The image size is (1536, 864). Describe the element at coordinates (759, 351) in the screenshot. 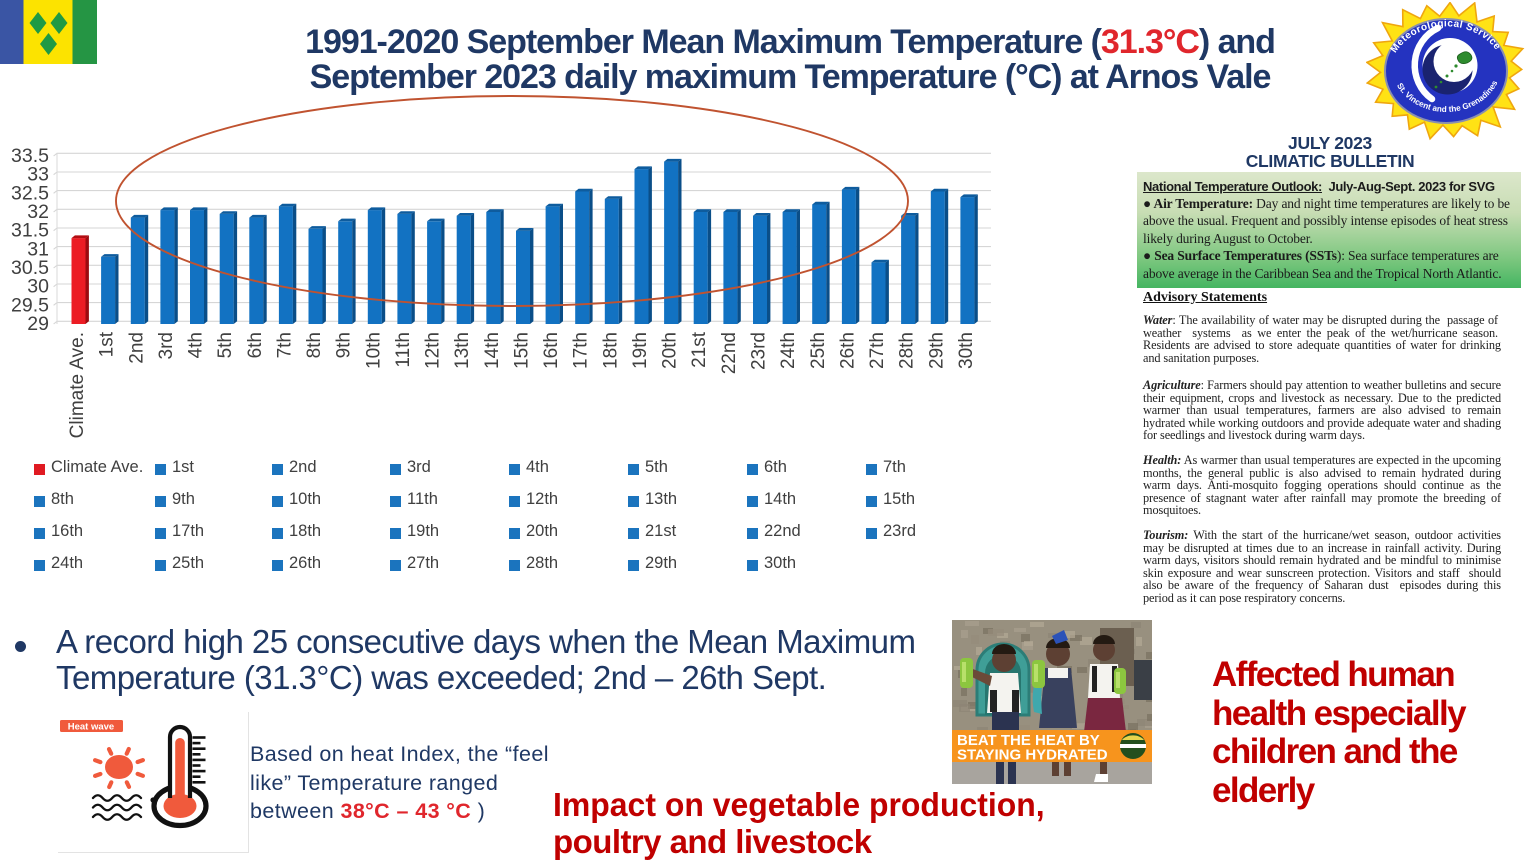

I see `svg-text: 23rd` at that location.